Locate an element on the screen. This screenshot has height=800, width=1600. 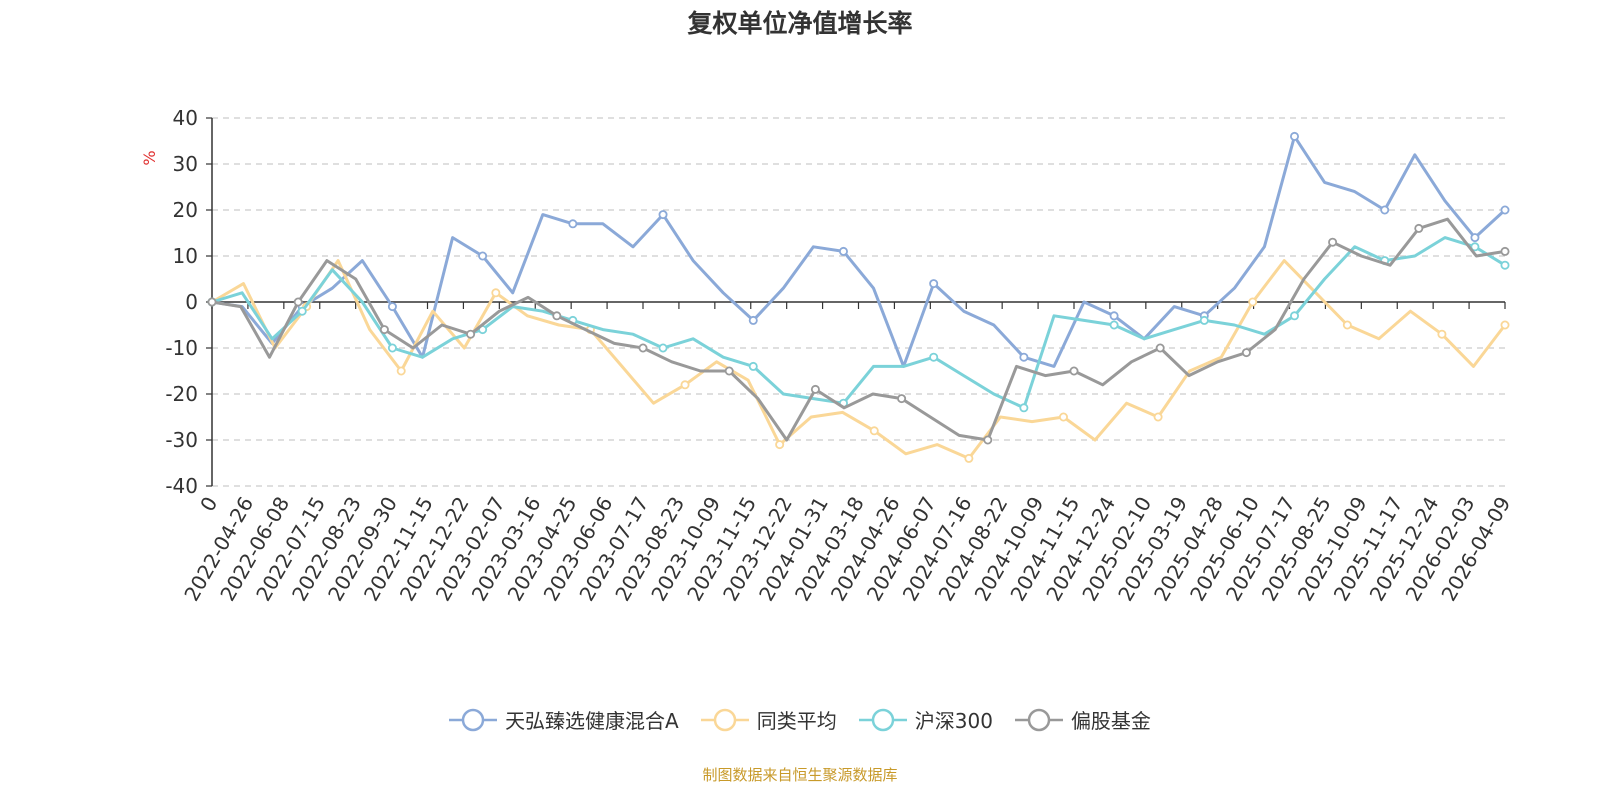
x-tick-label: 0 is located at coordinates (208, 504).